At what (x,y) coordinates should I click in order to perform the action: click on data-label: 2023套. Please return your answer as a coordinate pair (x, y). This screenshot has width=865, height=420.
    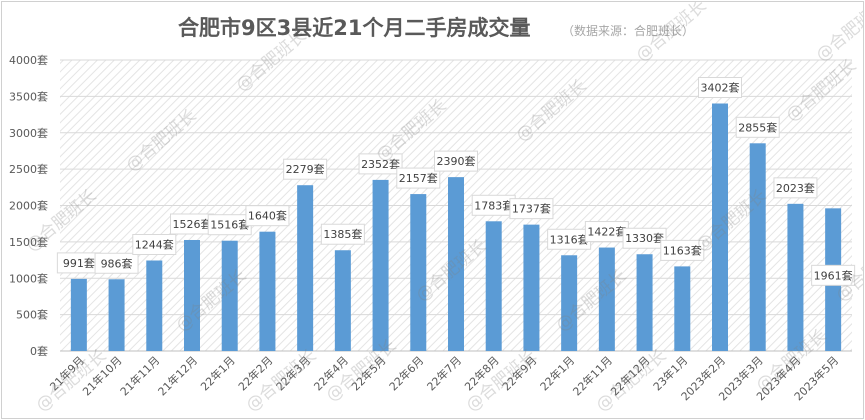
    Looking at the image, I should click on (795, 188).